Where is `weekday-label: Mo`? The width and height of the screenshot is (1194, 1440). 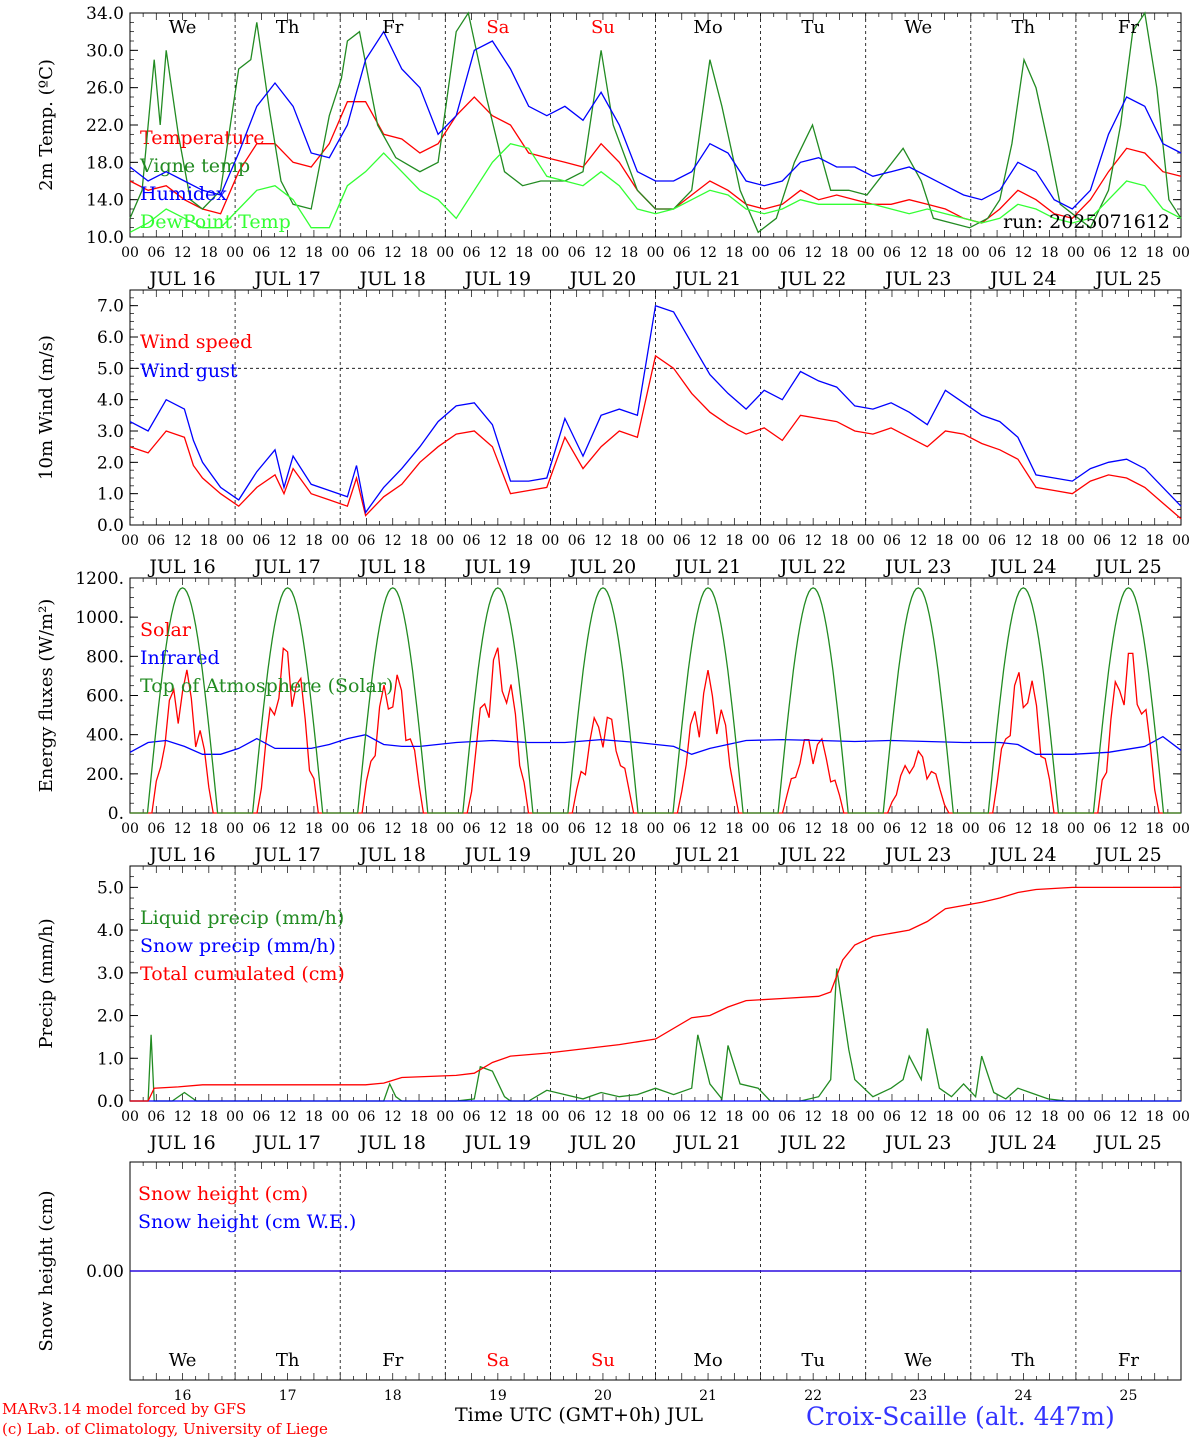 weekday-label: Mo is located at coordinates (707, 1360).